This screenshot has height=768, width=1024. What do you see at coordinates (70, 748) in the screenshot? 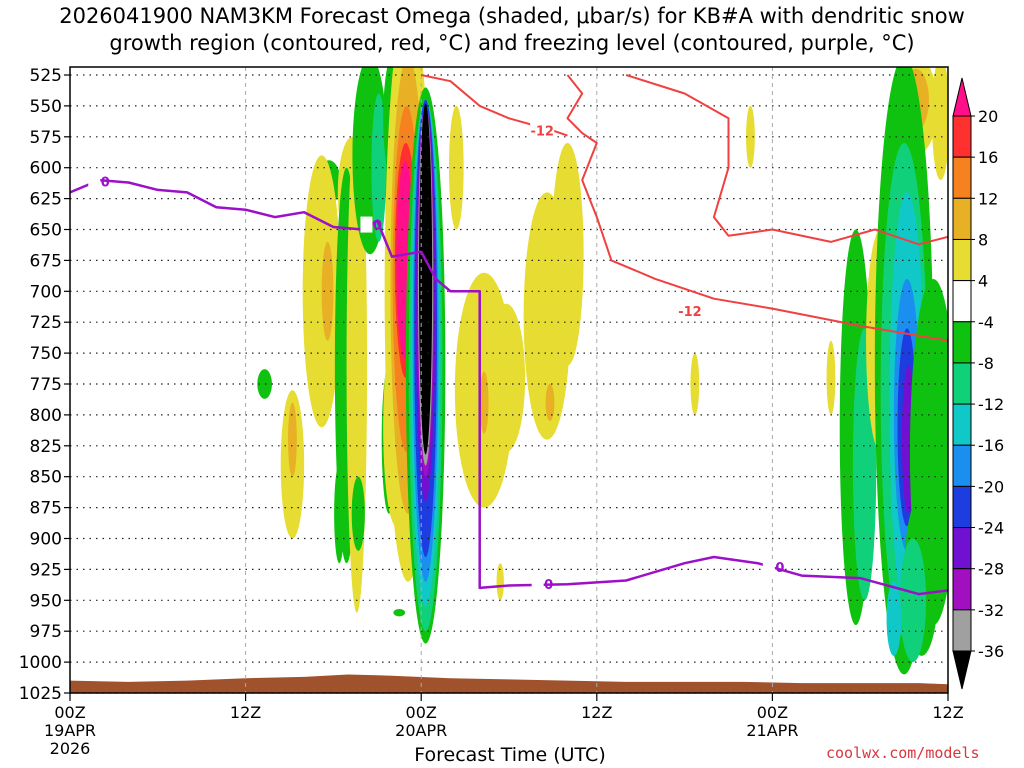
I see `x-tick-year: 2026` at bounding box center [70, 748].